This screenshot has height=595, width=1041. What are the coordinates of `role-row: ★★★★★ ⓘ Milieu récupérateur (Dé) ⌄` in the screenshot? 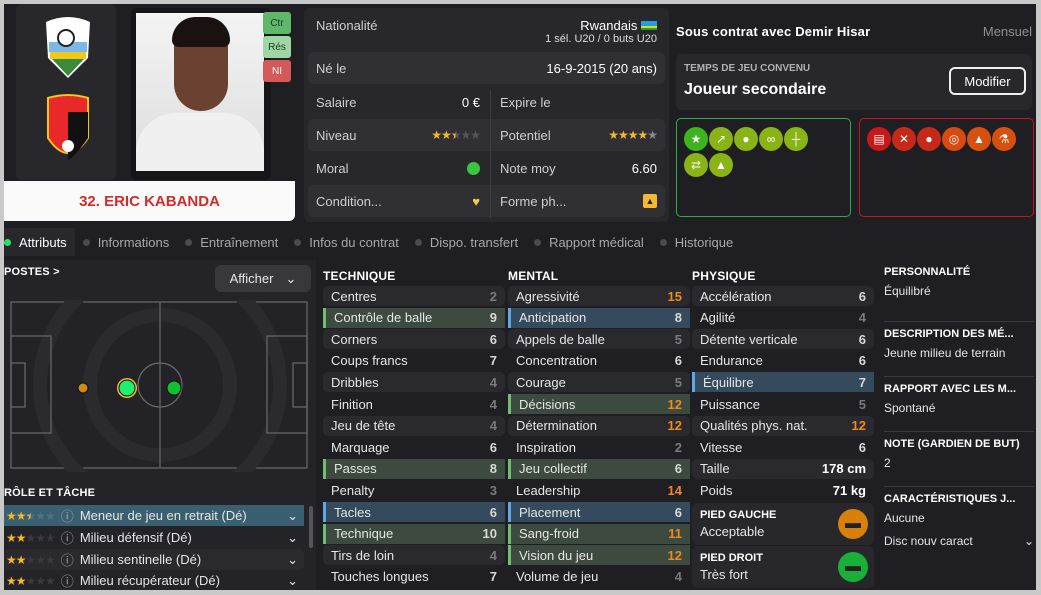 It's located at (152, 581).